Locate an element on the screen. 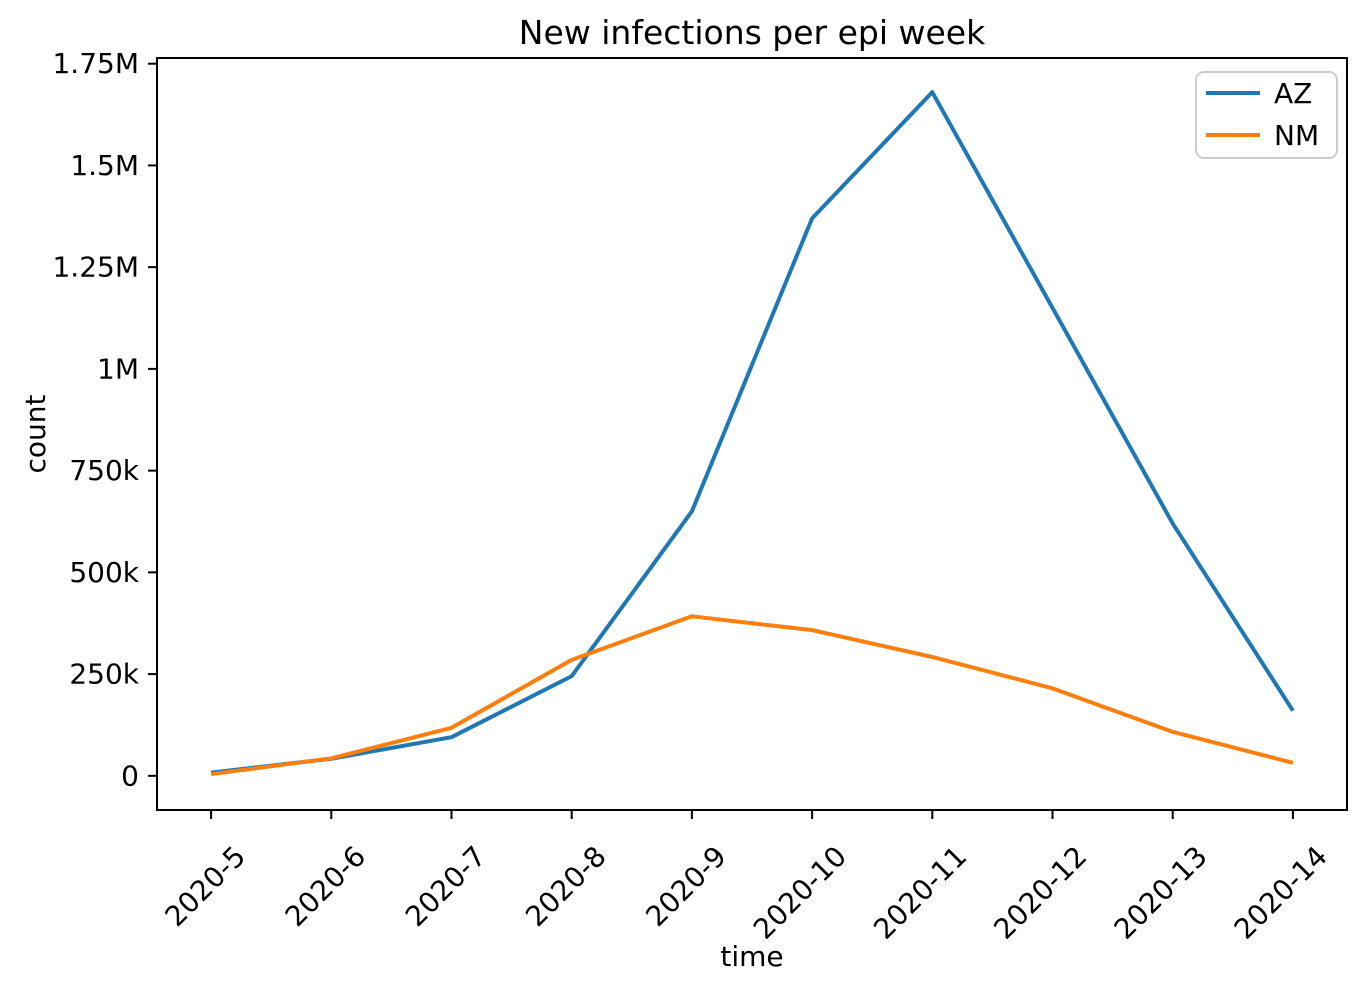 The height and width of the screenshot is (982, 1366). y-tick-label: 750k is located at coordinates (104, 470).